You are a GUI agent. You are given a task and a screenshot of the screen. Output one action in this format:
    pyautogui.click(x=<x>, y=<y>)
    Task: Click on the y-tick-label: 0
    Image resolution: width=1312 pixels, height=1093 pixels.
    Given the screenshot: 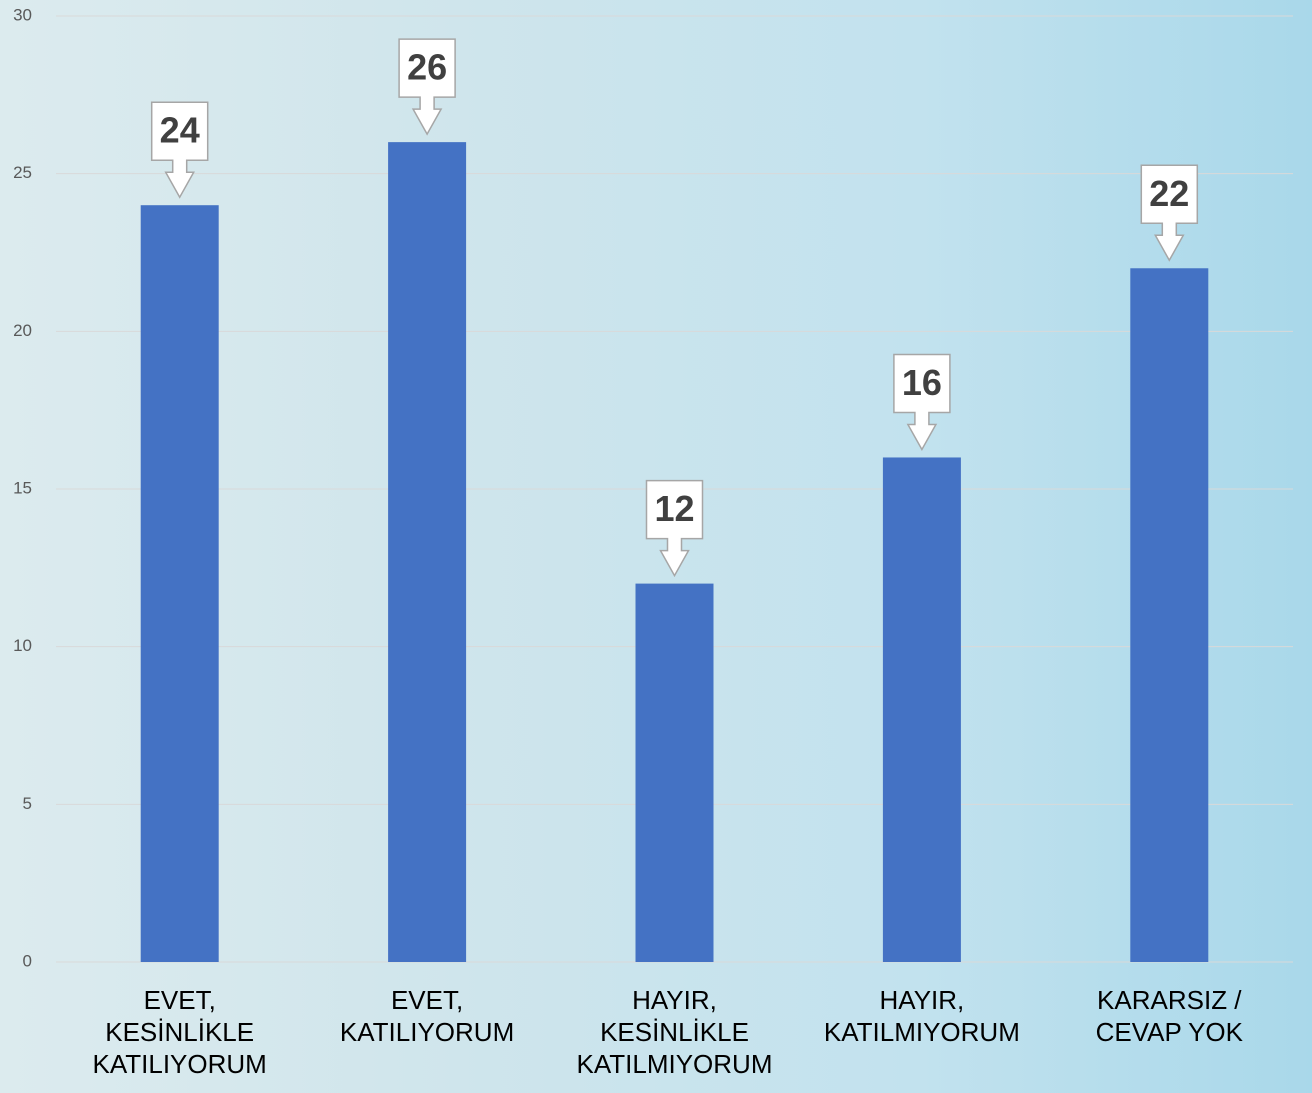 What is the action you would take?
    pyautogui.click(x=27, y=960)
    